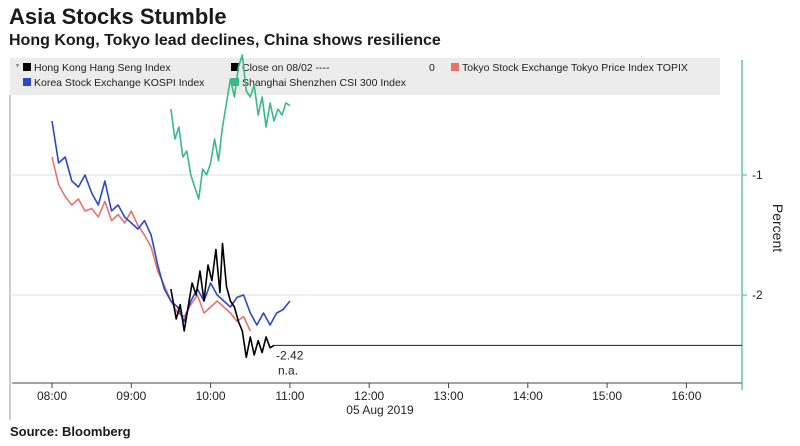 This screenshot has width=800, height=446. What do you see at coordinates (27, 82) in the screenshot?
I see `legend-swatch-kospi` at bounding box center [27, 82].